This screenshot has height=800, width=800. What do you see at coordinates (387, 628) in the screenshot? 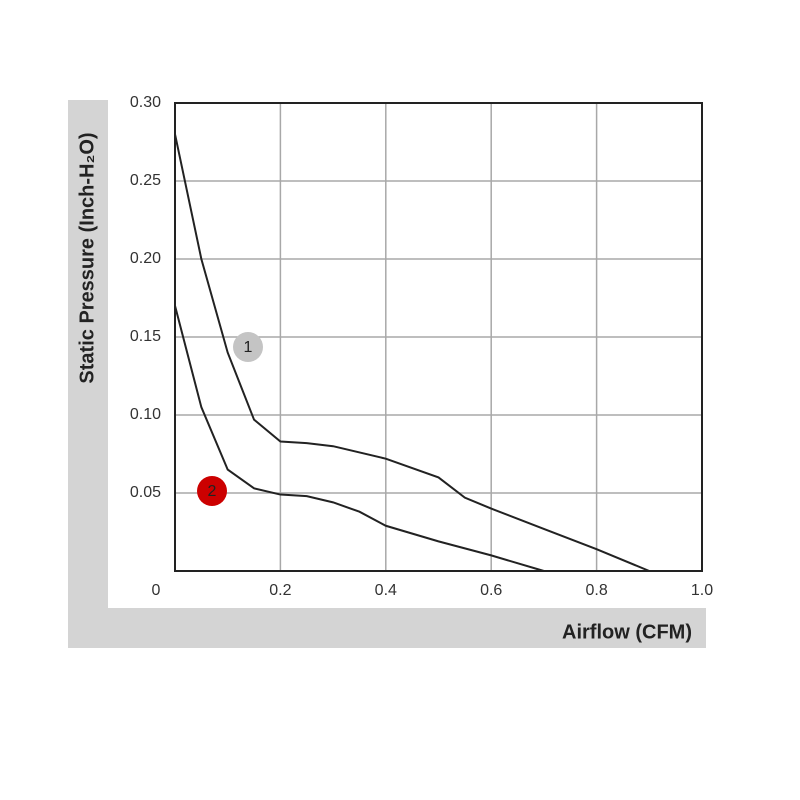
I see `x-axis-band` at bounding box center [387, 628].